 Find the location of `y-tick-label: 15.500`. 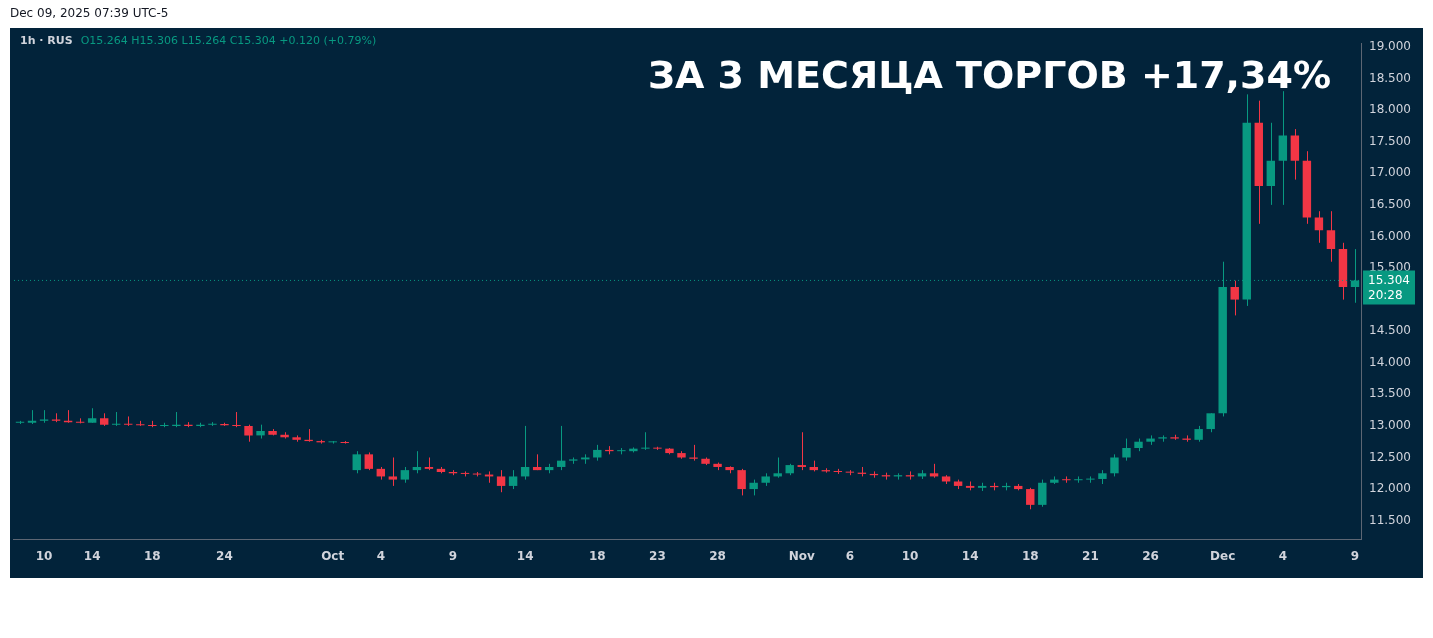

y-tick-label: 15.500 is located at coordinates (1390, 267).